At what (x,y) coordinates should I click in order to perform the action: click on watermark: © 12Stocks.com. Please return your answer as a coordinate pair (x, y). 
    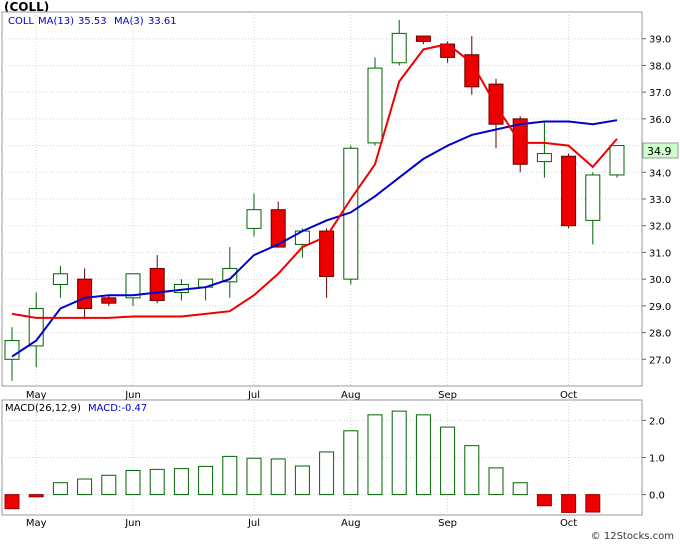
    Looking at the image, I should click on (632, 536).